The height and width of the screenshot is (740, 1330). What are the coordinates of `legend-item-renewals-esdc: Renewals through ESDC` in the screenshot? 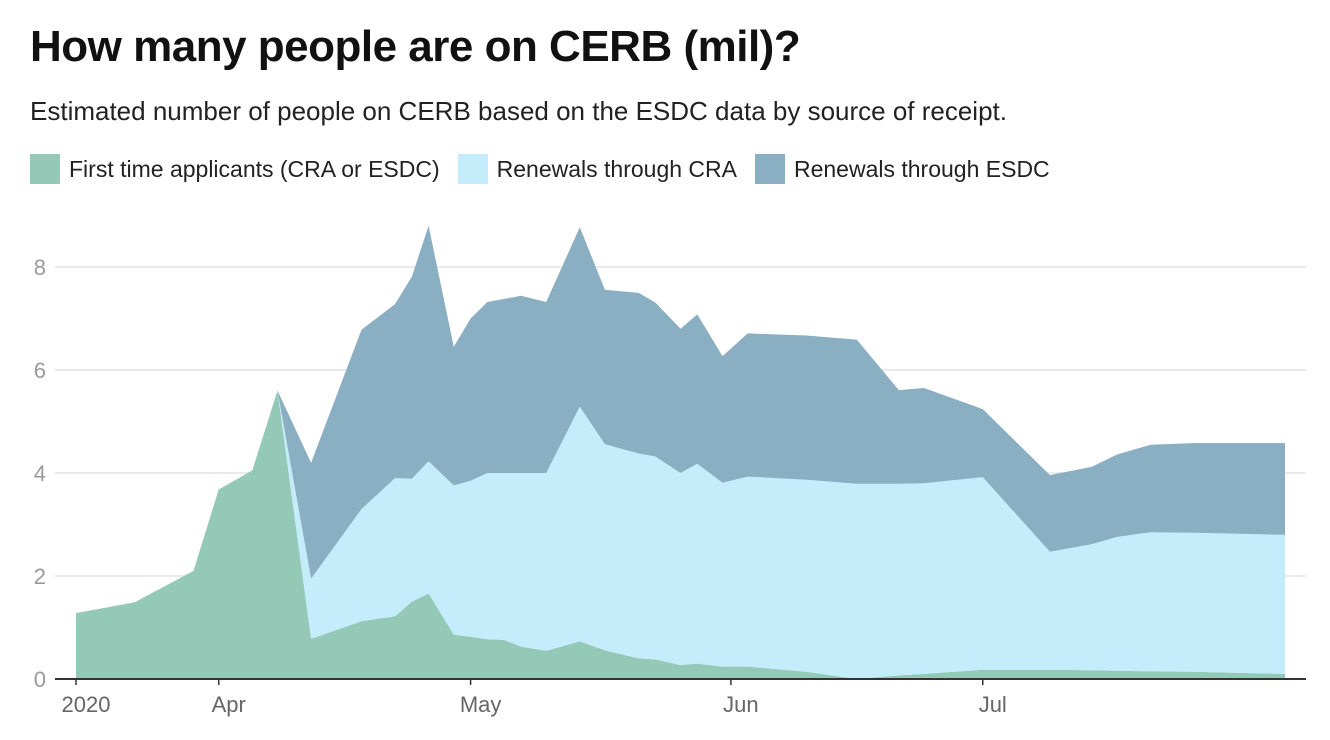 It's located at (902, 169).